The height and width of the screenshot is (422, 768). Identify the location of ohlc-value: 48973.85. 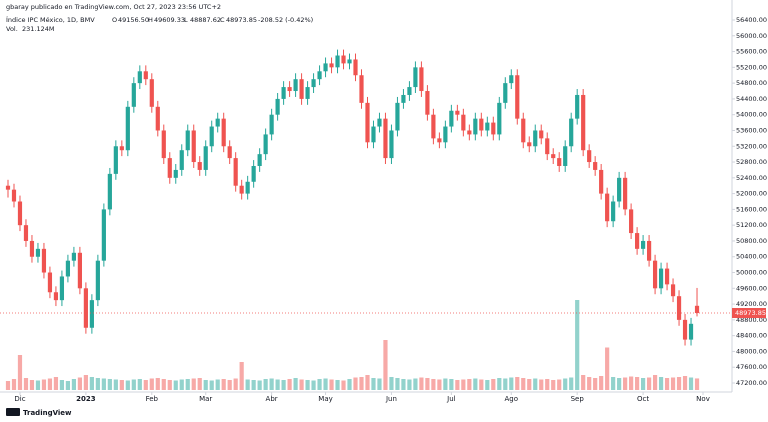
(241, 20).